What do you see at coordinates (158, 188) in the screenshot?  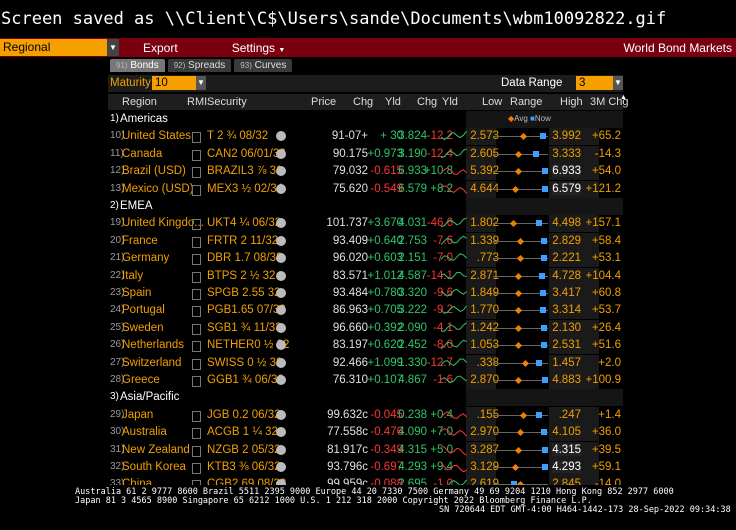 I see `country-link: Mexico (USD)` at bounding box center [158, 188].